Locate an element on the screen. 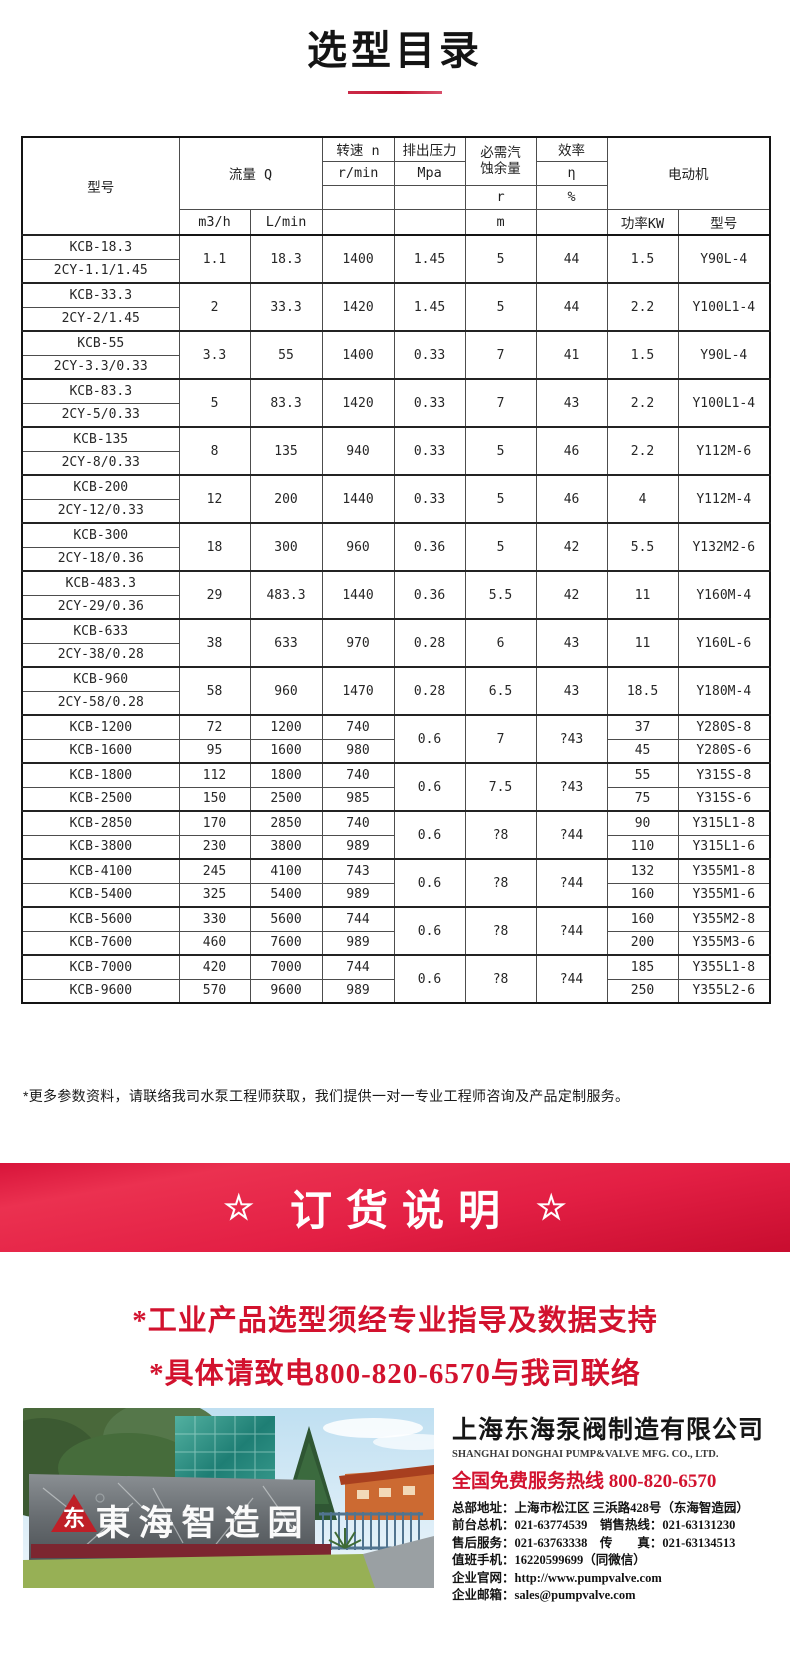 This screenshot has height=1670, width=790. value-cell: Y100L1-4 is located at coordinates (724, 403).